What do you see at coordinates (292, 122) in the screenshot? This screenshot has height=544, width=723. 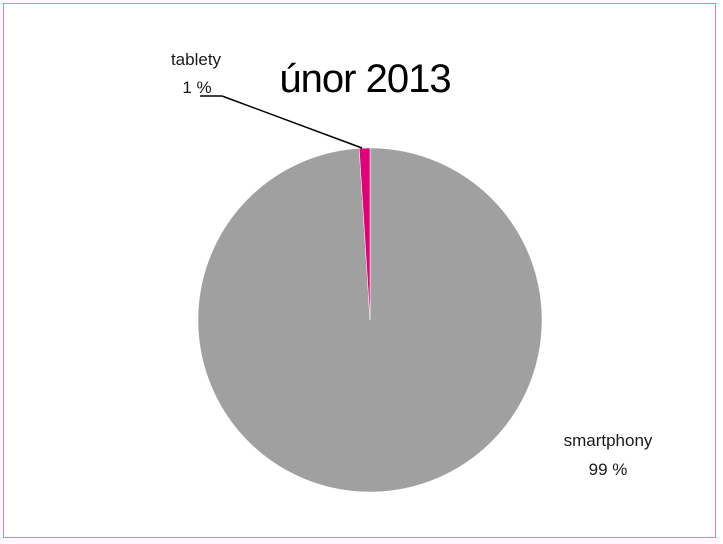 I see `leader-line-tablety` at bounding box center [292, 122].